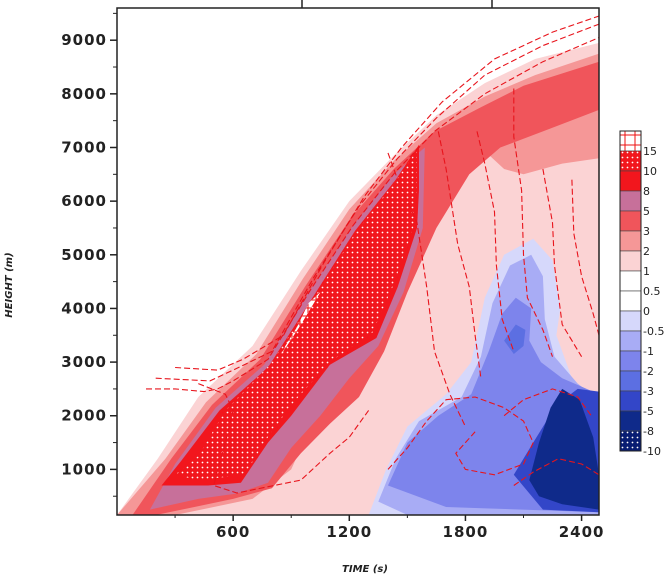 The image size is (665, 577). I want to click on x-tick-label: 1200, so click(349, 532).